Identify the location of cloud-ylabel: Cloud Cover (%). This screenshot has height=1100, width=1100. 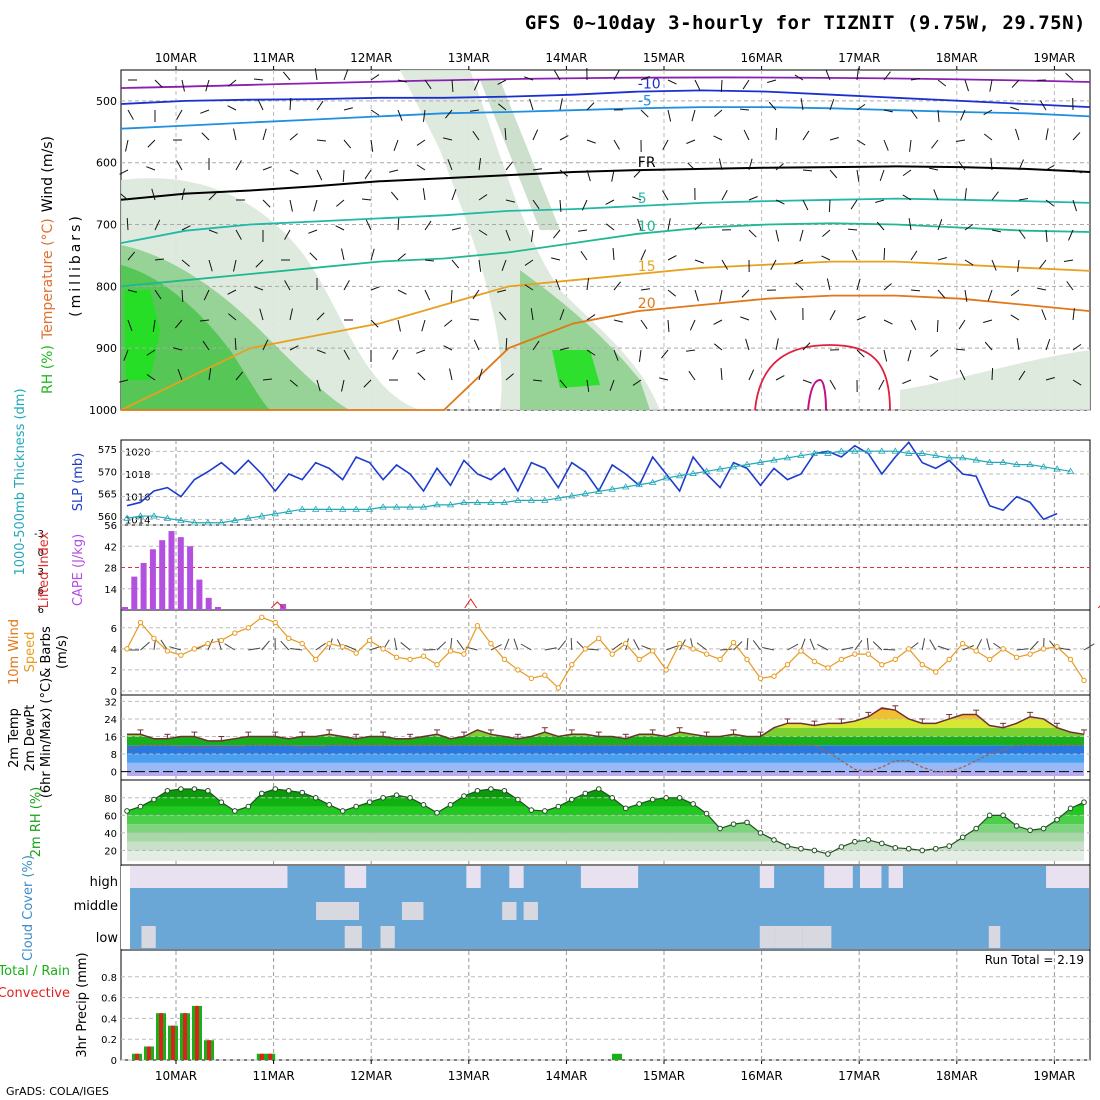
(28, 908).